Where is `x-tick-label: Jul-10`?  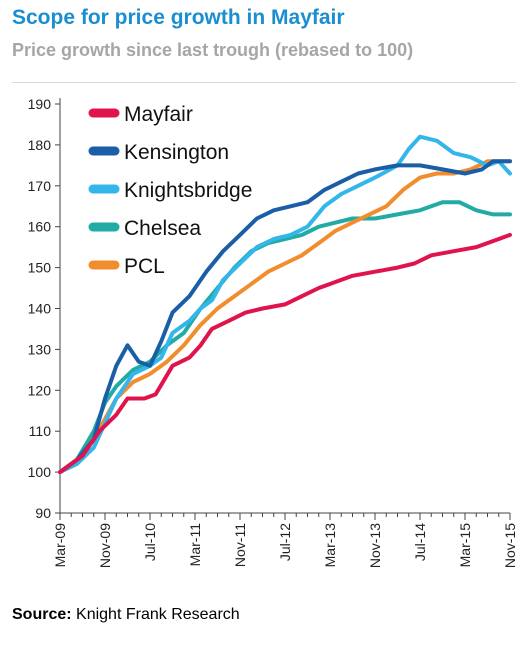 x-tick-label: Jul-10 is located at coordinates (150, 542).